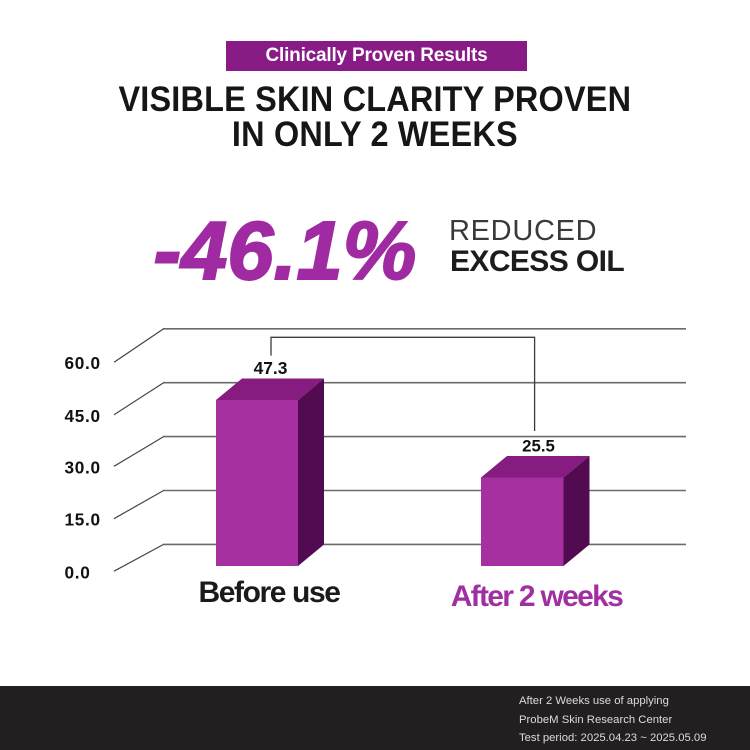  I want to click on svg-text: 30.0, so click(83, 468).